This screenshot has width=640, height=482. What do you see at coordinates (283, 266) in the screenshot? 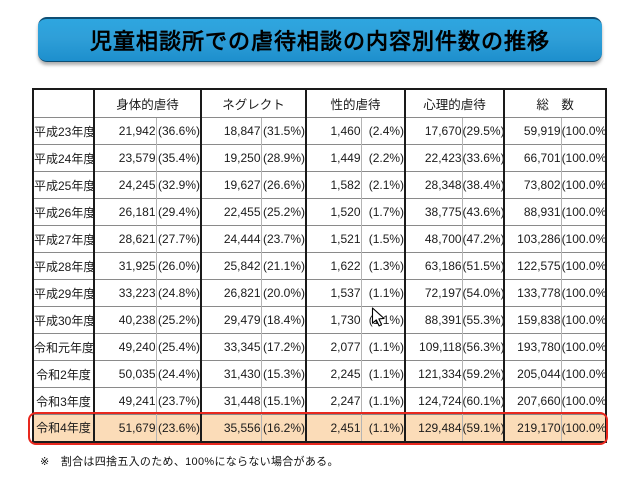
I see `percent-cell: (21.1%)` at bounding box center [283, 266].